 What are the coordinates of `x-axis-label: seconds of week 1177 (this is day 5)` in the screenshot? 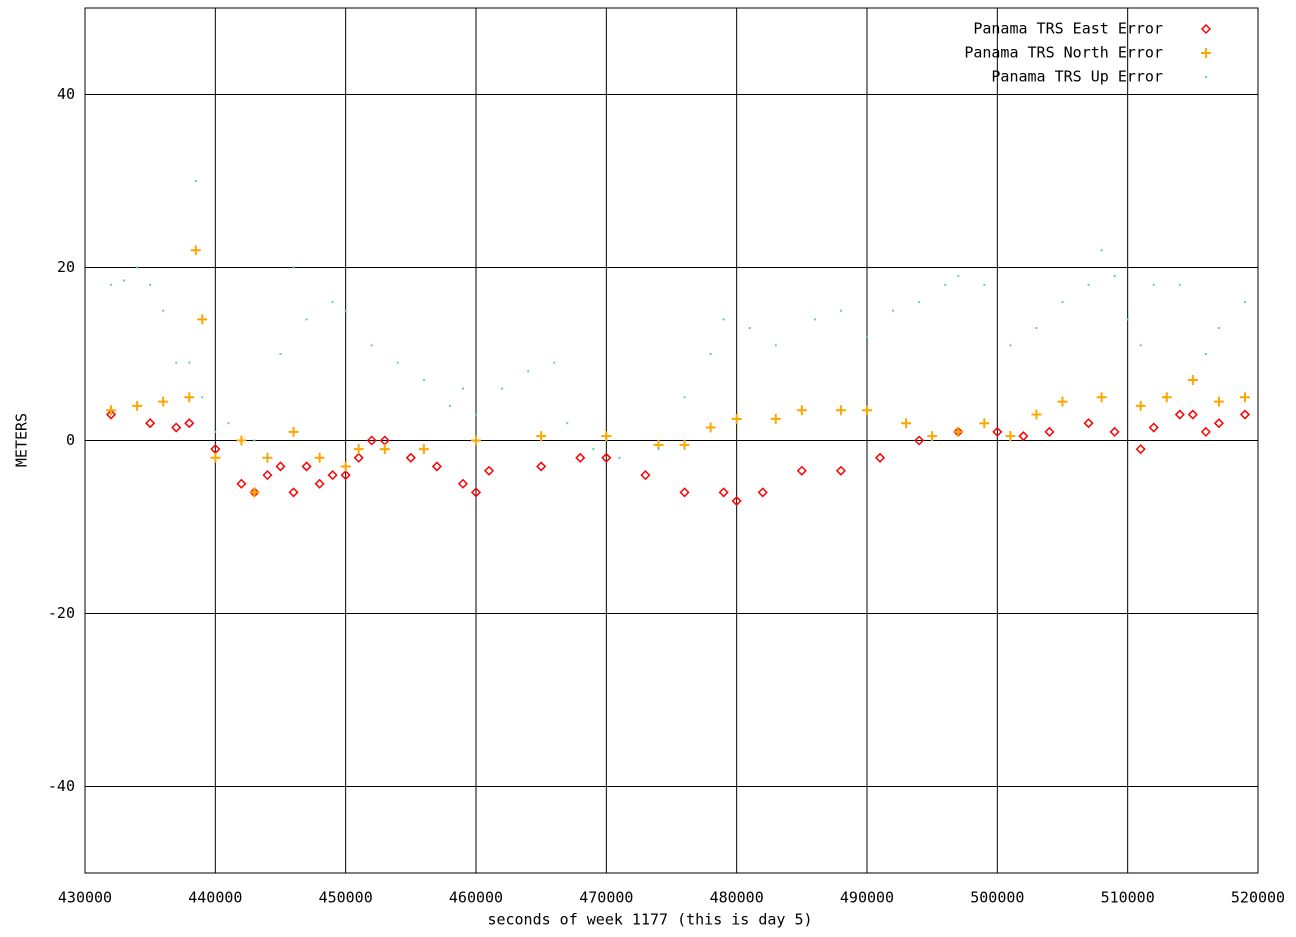 It's located at (649, 920).